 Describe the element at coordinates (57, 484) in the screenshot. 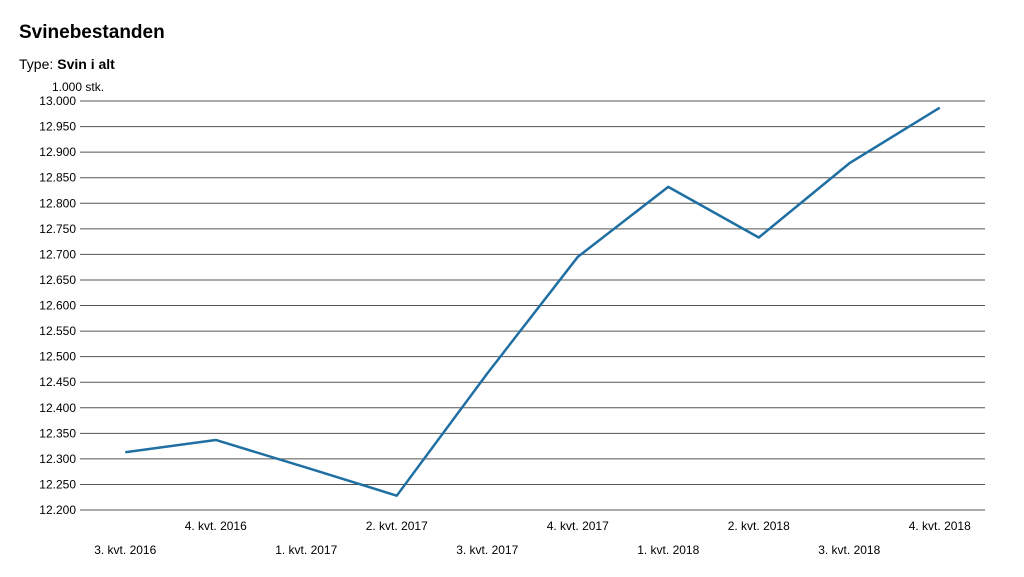

I see `y-tick-label: 12.250` at that location.